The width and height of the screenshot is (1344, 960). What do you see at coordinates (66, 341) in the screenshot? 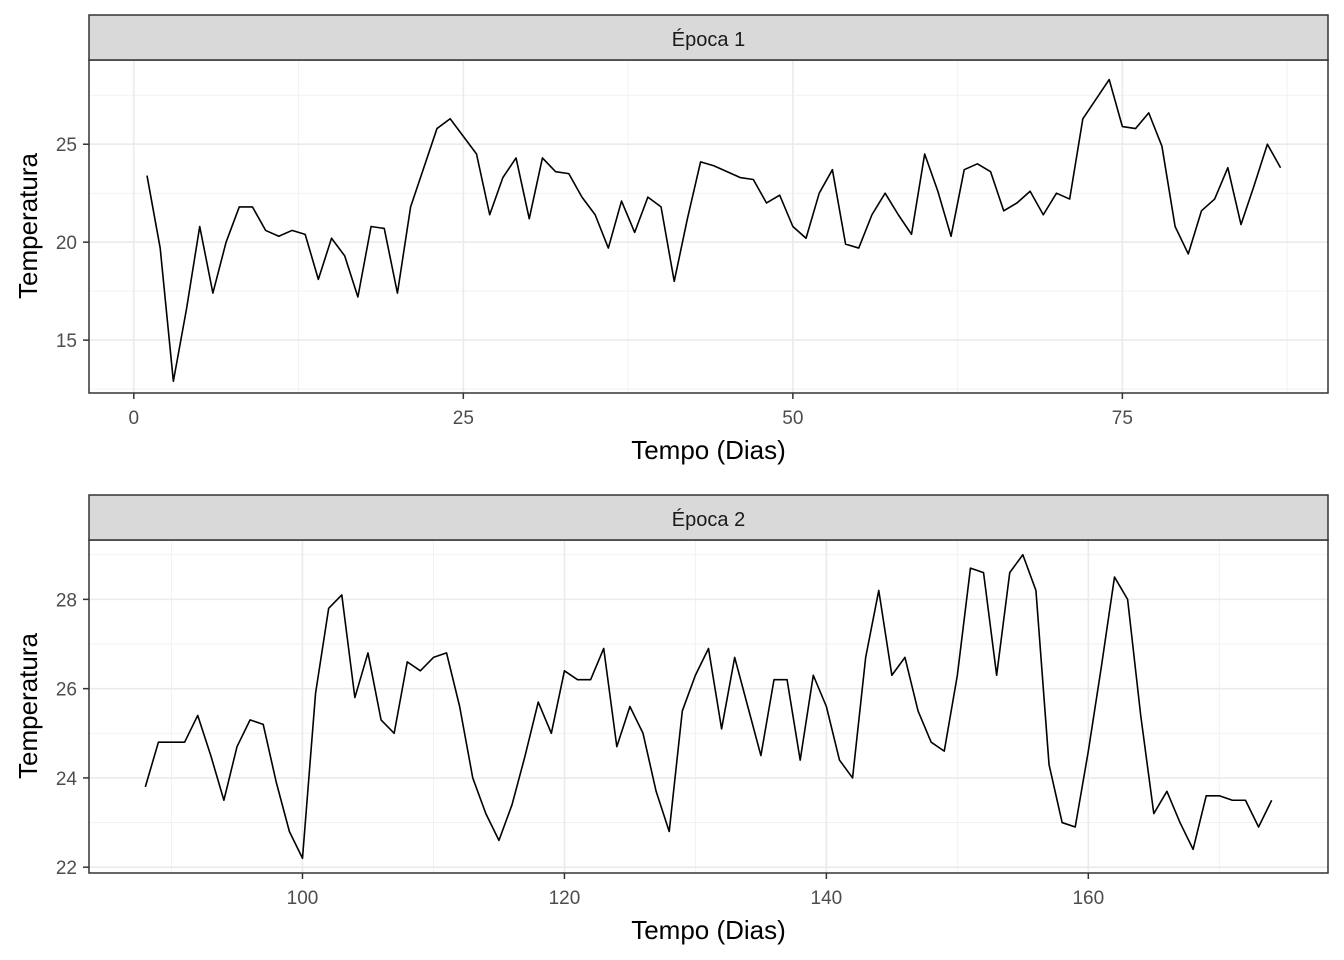
I see `y-tick-label: 15` at bounding box center [66, 341].